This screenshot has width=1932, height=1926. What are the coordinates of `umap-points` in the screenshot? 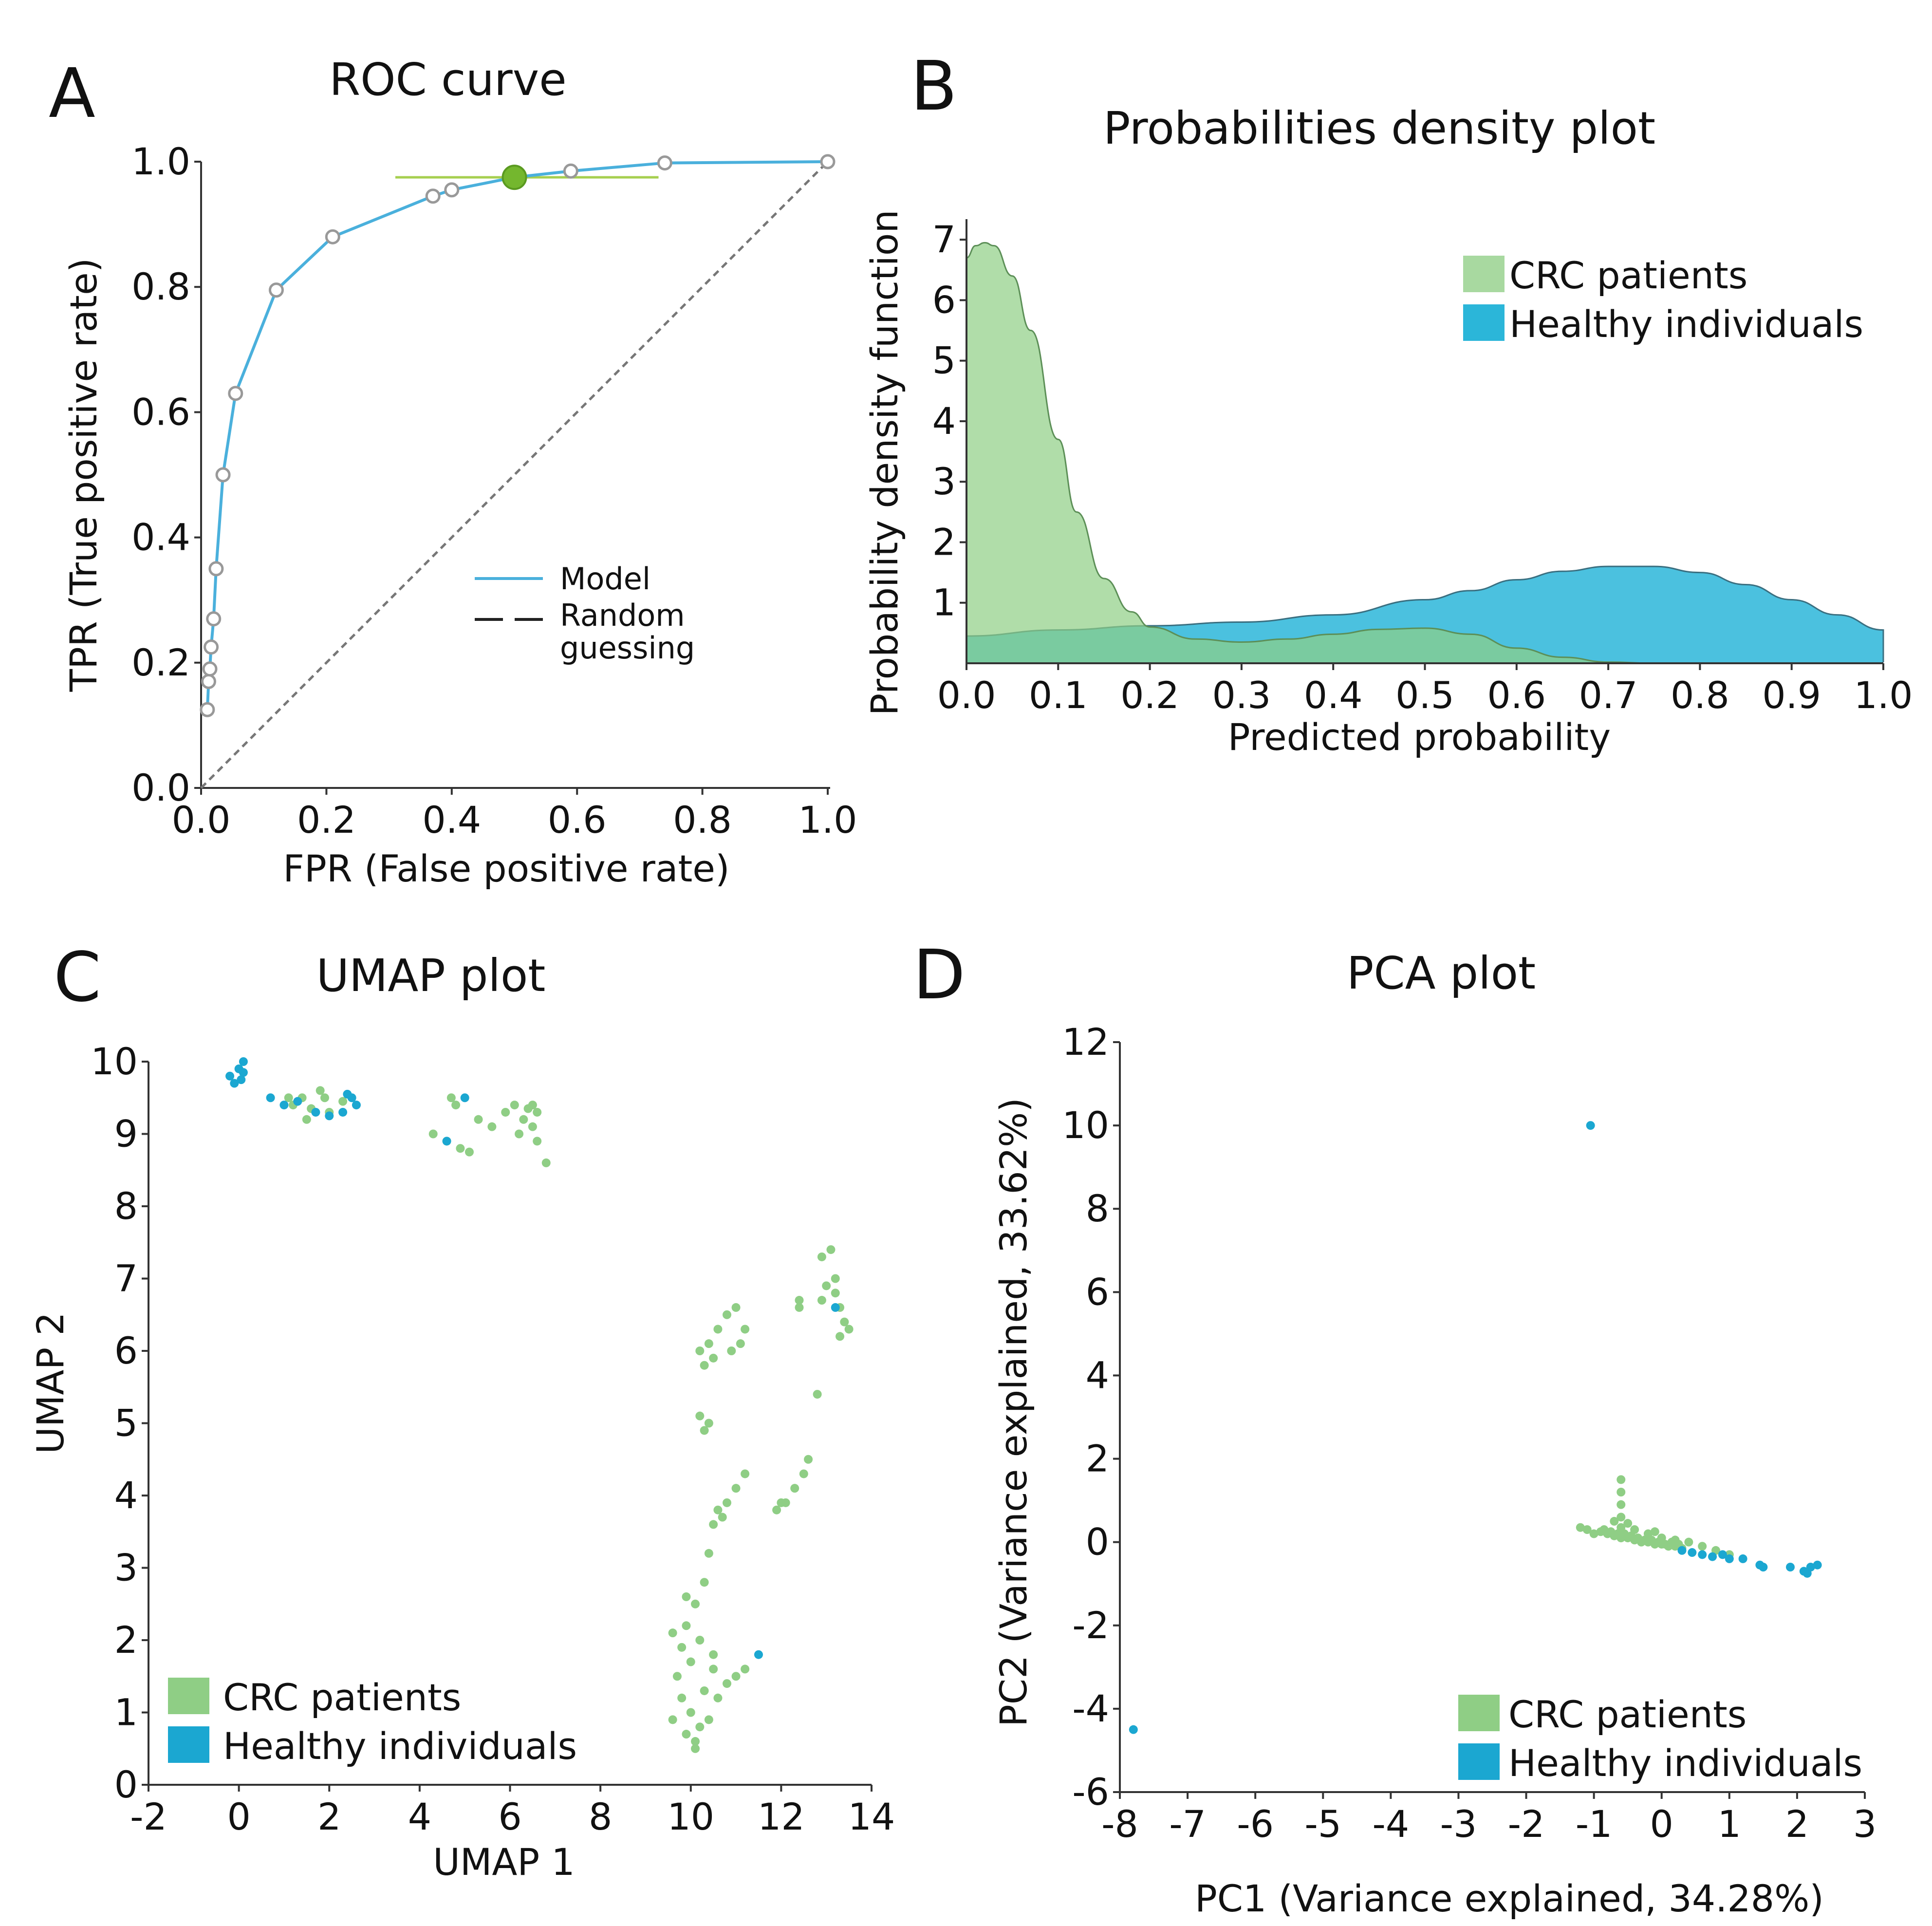 It's located at (539, 1405).